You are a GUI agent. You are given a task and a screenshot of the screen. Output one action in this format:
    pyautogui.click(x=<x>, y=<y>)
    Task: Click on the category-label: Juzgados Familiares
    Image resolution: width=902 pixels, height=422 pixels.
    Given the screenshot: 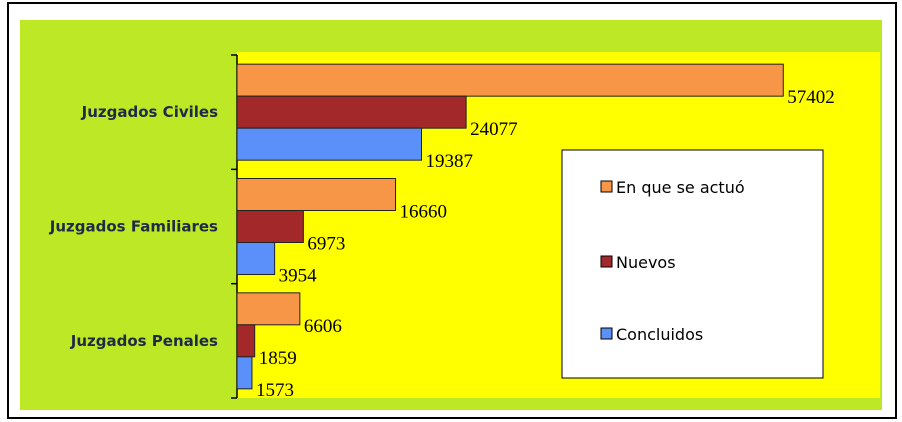 What is the action you would take?
    pyautogui.click(x=133, y=227)
    